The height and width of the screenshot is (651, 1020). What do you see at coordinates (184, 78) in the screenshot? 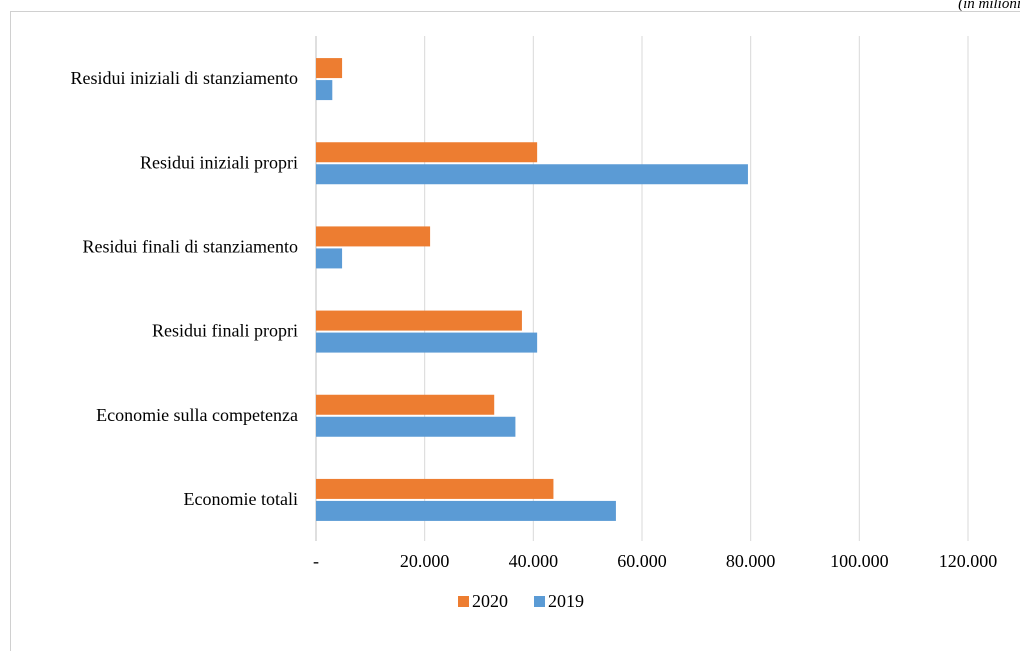
I see `category-label: Residui iniziali di stanziamento` at bounding box center [184, 78].